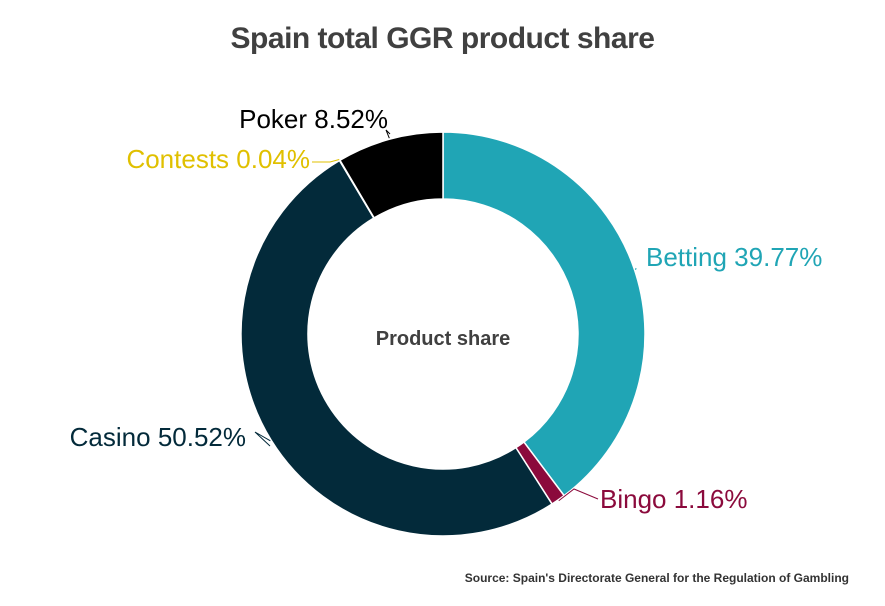 This screenshot has width=885, height=606. Describe the element at coordinates (391, 175) in the screenshot. I see `slice-poker` at that location.